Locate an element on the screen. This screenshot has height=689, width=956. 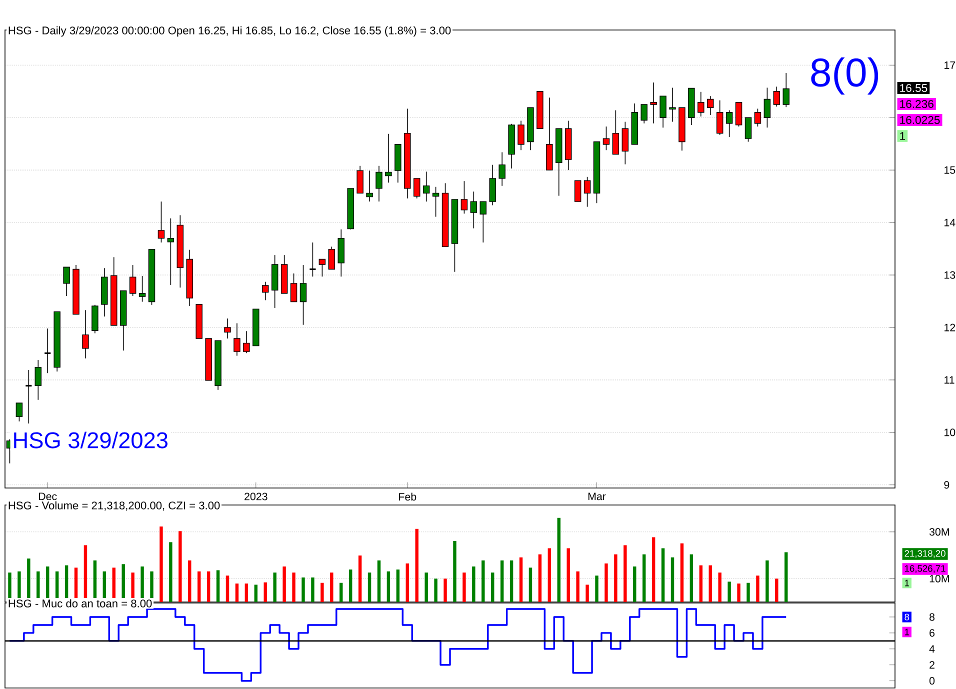
y-tick-label: 11 is located at coordinates (949, 380).